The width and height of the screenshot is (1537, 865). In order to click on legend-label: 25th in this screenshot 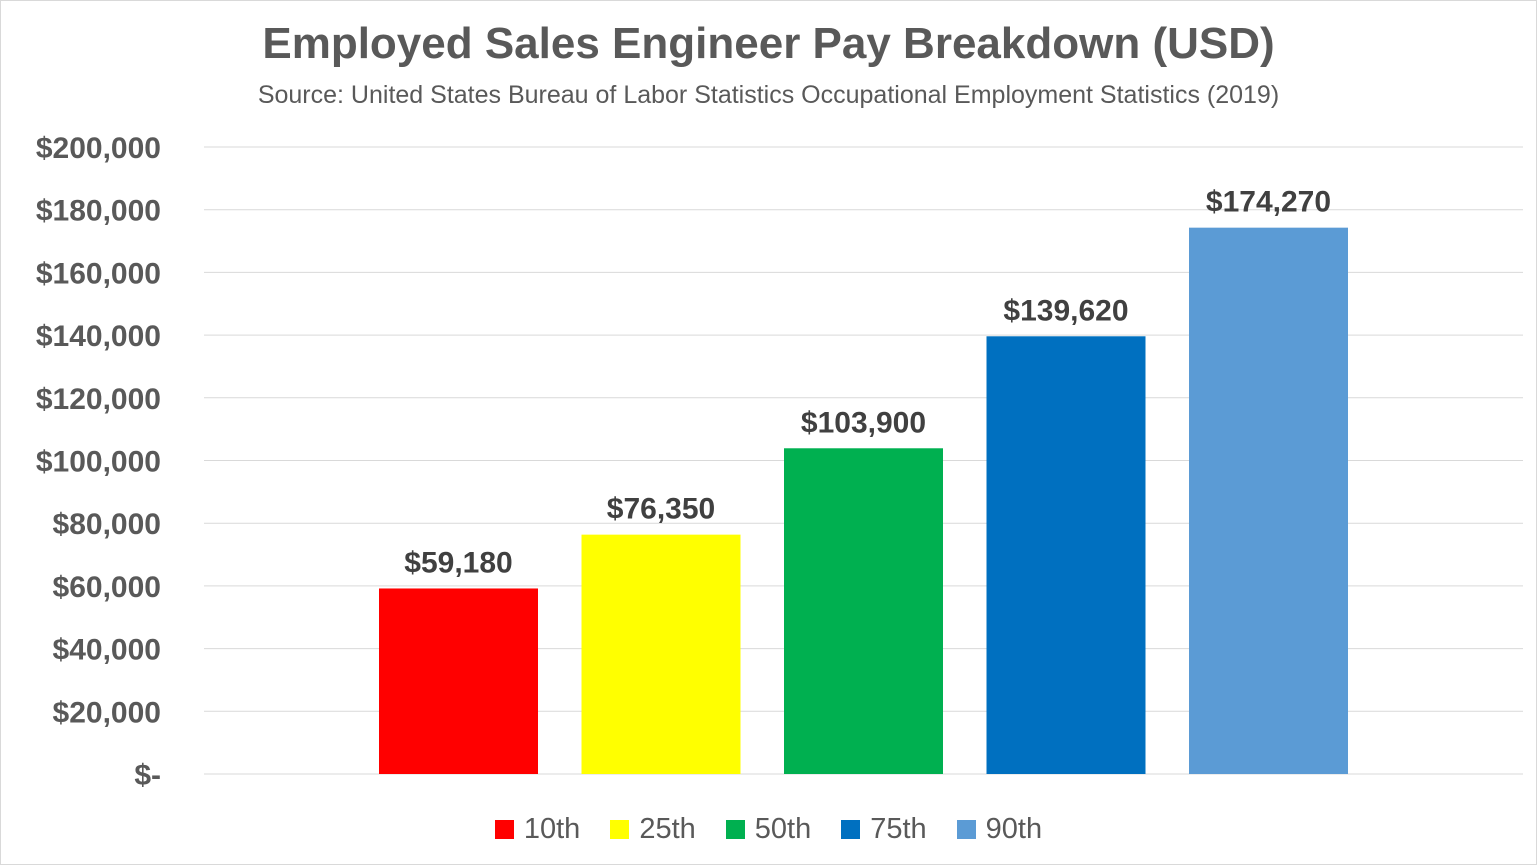, I will do `click(667, 829)`.